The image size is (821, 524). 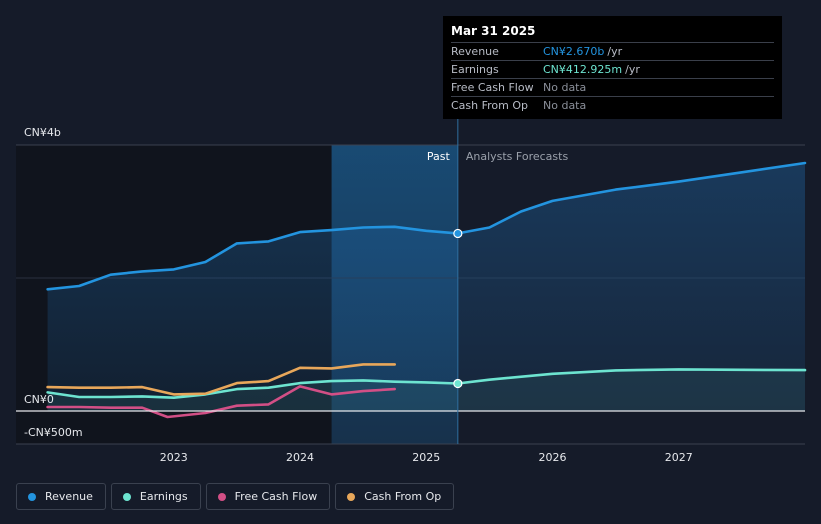 I want to click on tooltip-value: CN¥2.670b, so click(x=574, y=51).